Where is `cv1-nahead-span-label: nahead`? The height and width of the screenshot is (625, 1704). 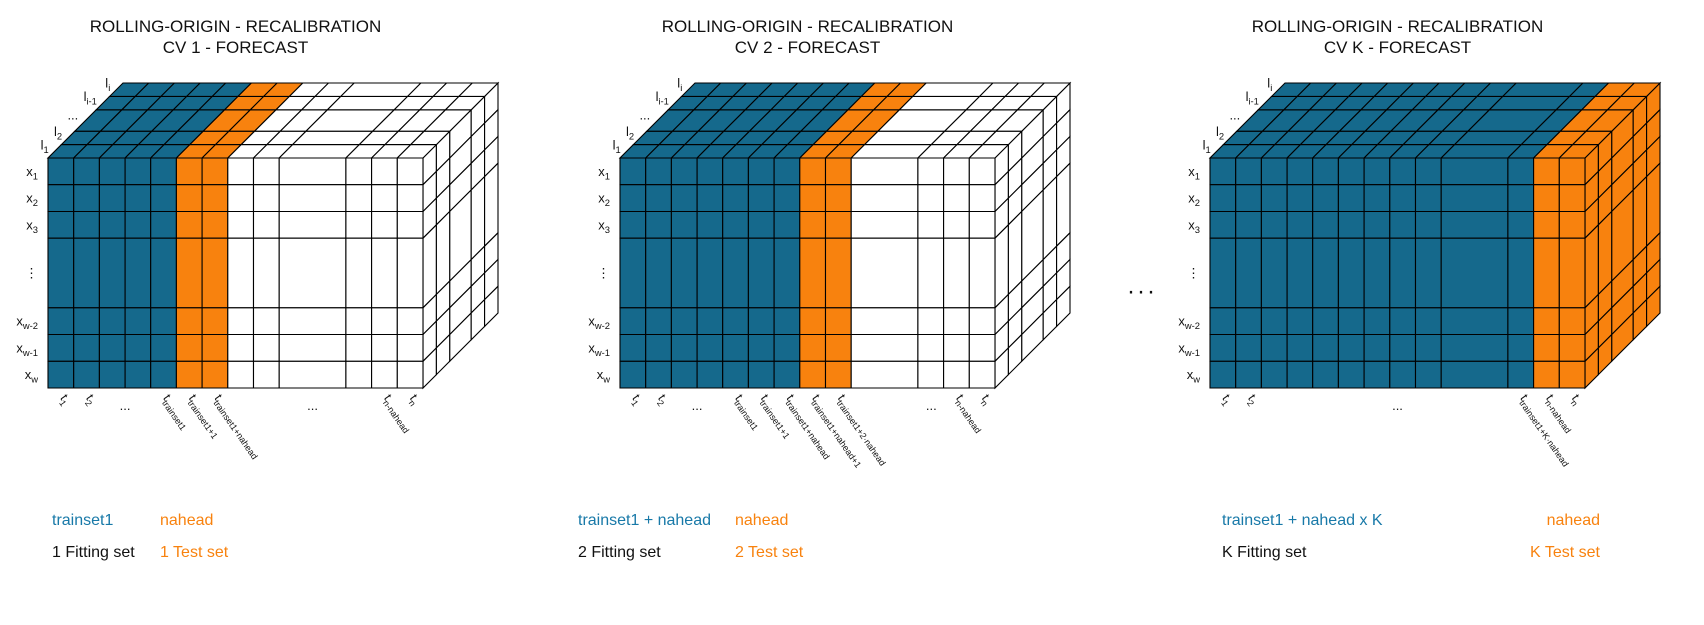
cv1-nahead-span-label: nahead is located at coordinates (187, 520).